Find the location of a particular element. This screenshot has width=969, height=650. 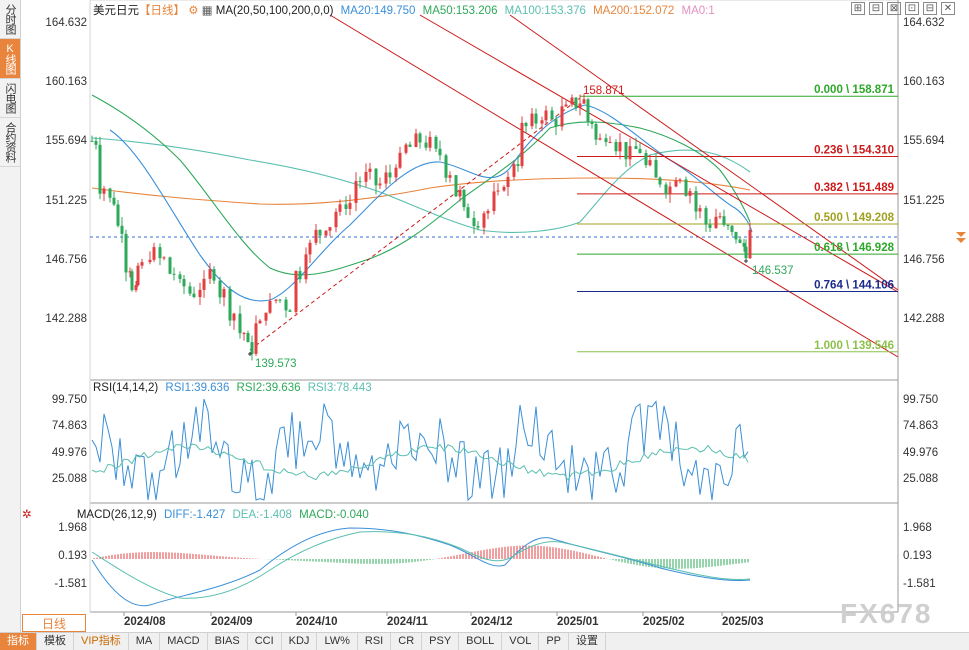

watermark-logo: FX678 is located at coordinates (886, 613).